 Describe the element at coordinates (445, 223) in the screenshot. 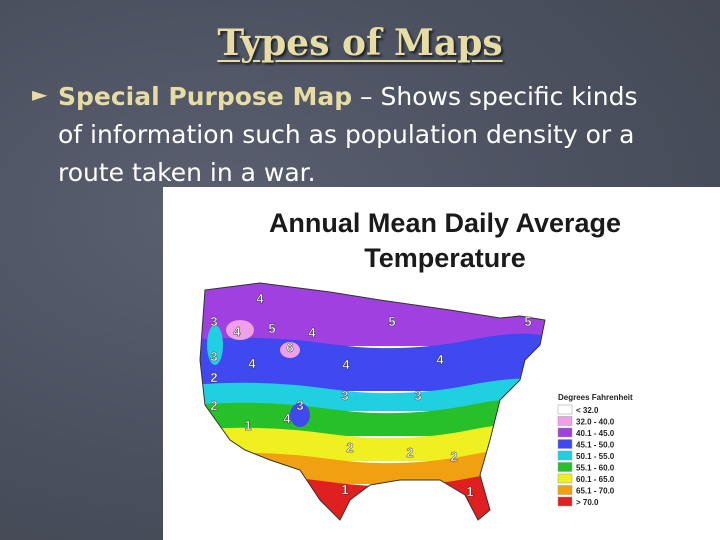

I see `map-title: Annual Mean Daily Average` at that location.